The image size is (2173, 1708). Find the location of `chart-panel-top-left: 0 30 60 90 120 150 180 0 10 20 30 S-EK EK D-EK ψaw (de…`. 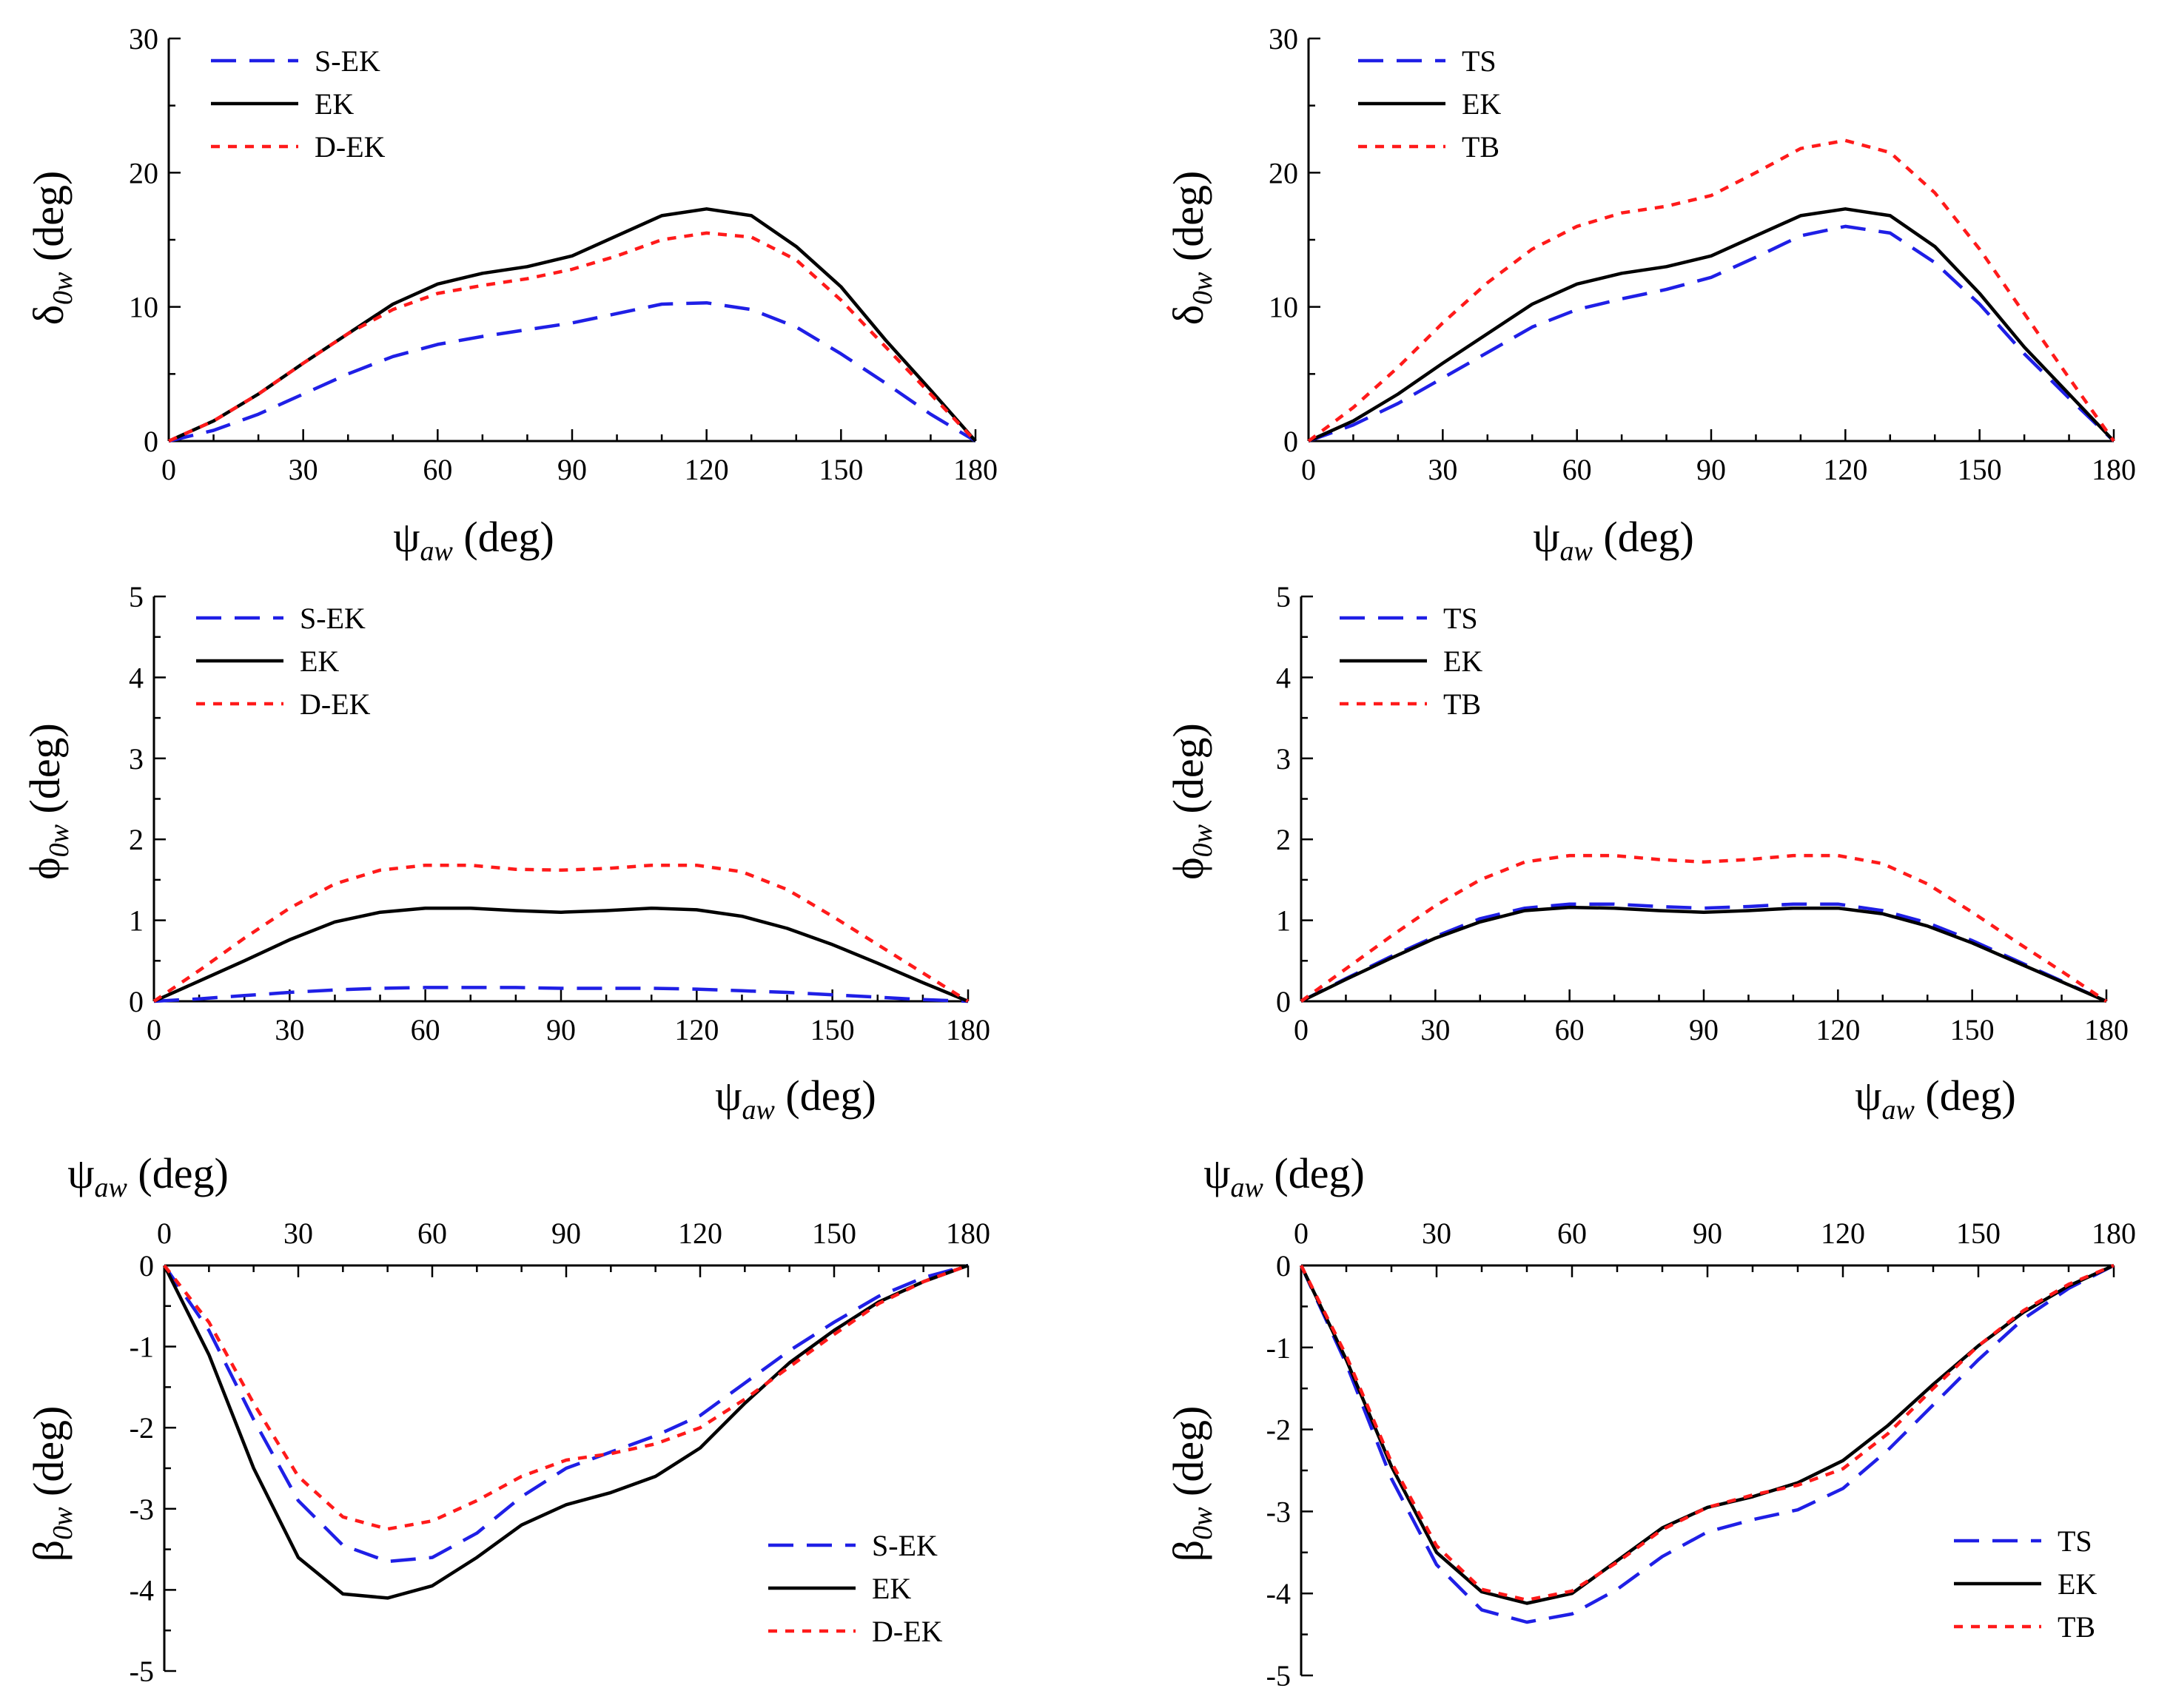

chart-panel-top-left: 0 30 60 90 120 150 180 0 10 20 30 S-EK EK D-EK ψaw (de… is located at coordinates (511, 294).